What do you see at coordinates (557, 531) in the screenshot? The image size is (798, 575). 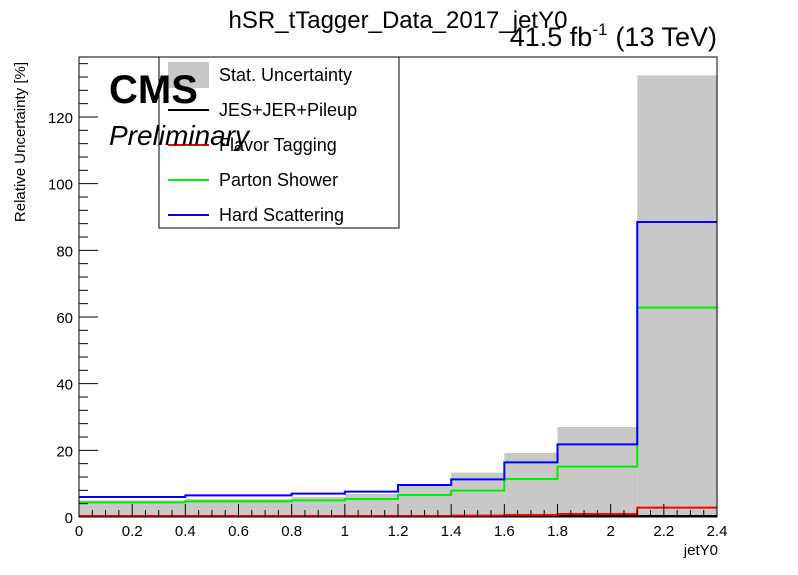 I see `x-tick-label: 1.8` at bounding box center [557, 531].